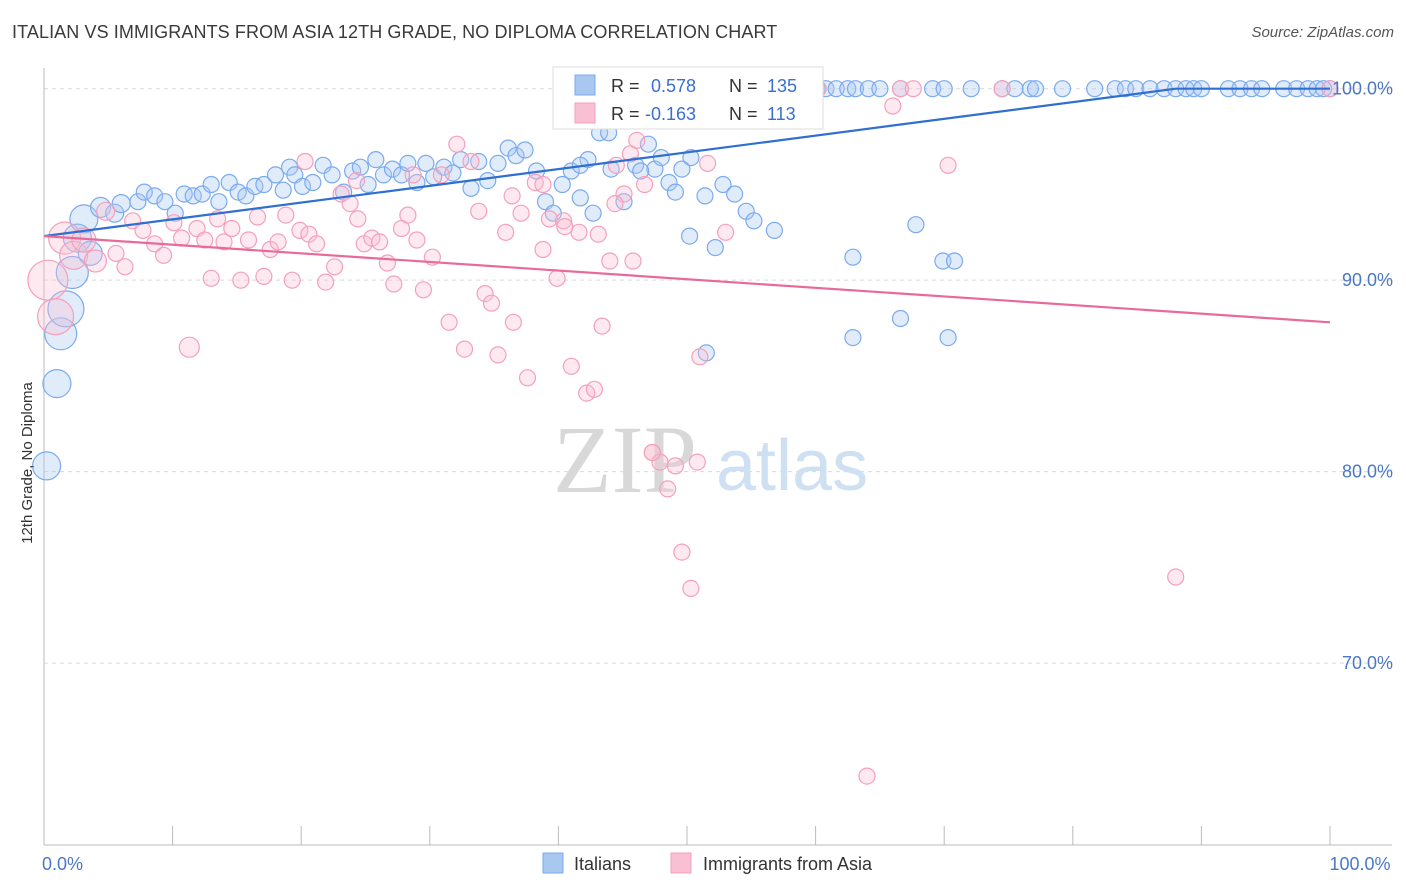 The width and height of the screenshot is (1406, 892). Describe the element at coordinates (710, 459) in the screenshot. I see `watermark: ZIP atlas` at that location.